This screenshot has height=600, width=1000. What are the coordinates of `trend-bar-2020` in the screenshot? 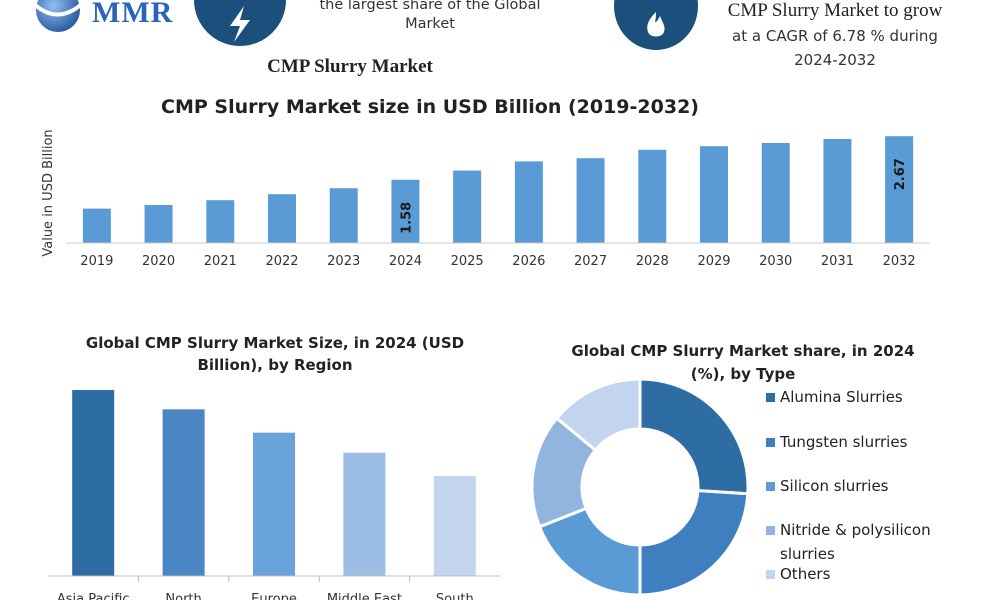 It's located at (158, 224).